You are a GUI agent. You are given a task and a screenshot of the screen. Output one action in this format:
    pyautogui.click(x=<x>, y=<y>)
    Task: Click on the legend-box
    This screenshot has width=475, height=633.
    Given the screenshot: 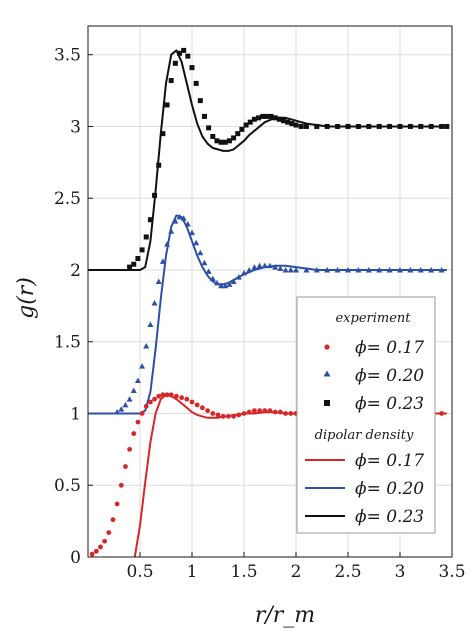 What is the action you would take?
    pyautogui.click(x=366, y=415)
    